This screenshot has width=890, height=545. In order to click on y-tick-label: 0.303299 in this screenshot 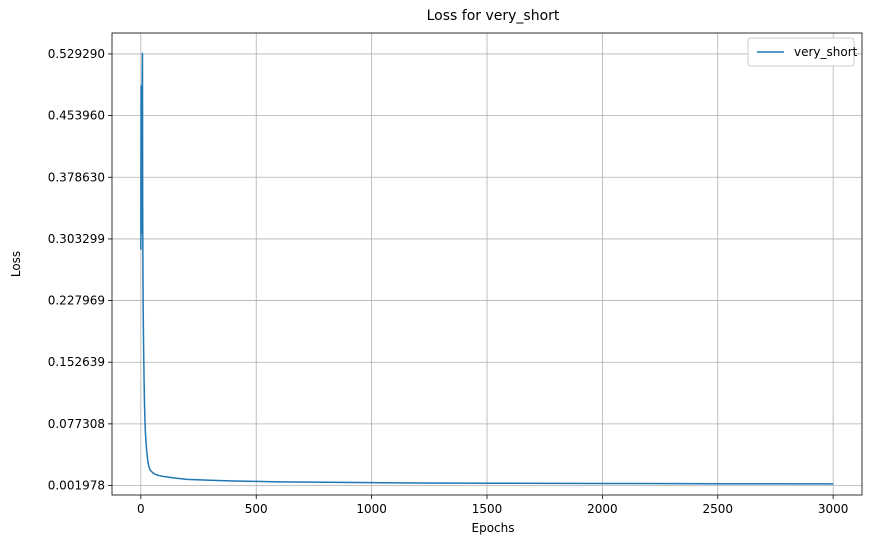, I will do `click(76, 239)`.